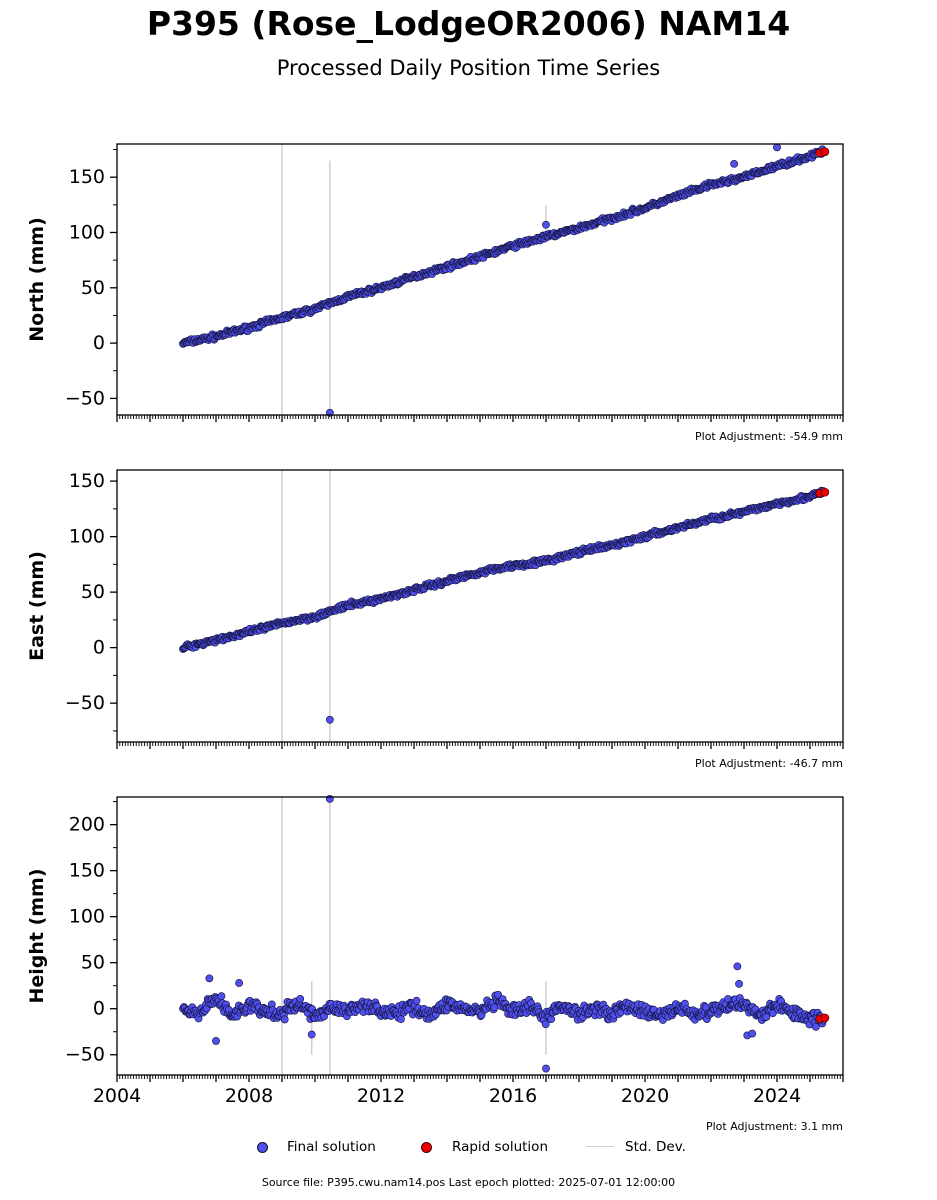 This screenshot has height=1200, width=937. Describe the element at coordinates (249, 1096) in the screenshot. I see `x-tick-label: 2008` at that location.